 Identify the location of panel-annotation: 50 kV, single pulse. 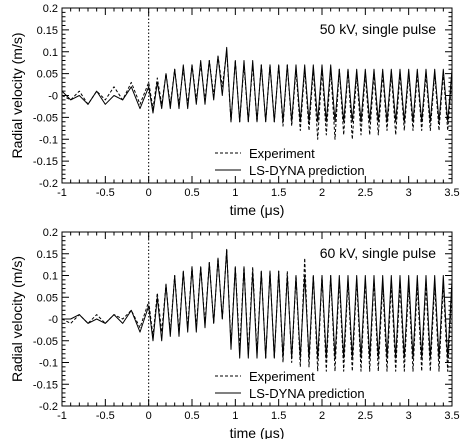
(378, 29).